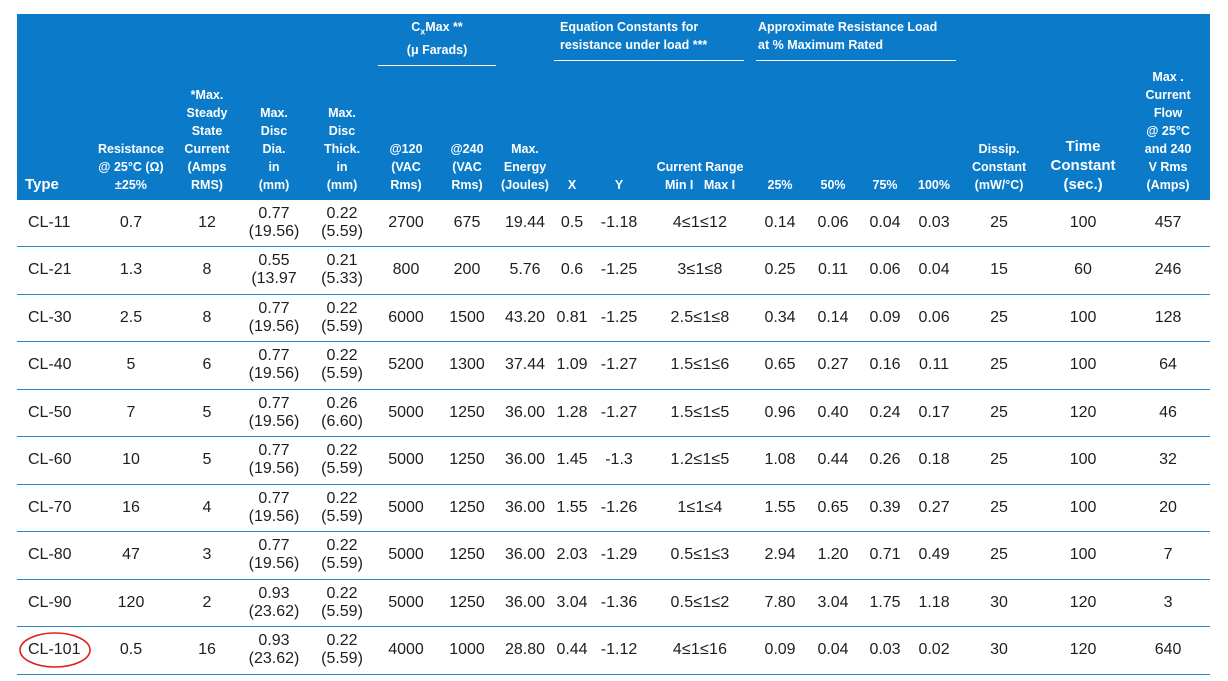  What do you see at coordinates (525, 318) in the screenshot?
I see `cell-energy: 43.20` at bounding box center [525, 318].